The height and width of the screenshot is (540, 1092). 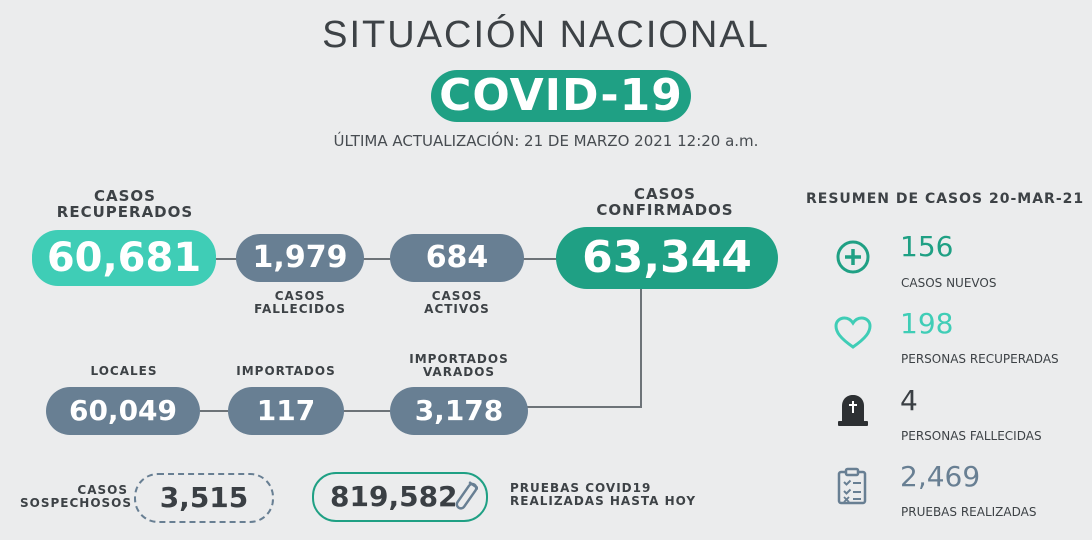 What do you see at coordinates (853, 257) in the screenshot?
I see `plus-circle-icon` at bounding box center [853, 257].